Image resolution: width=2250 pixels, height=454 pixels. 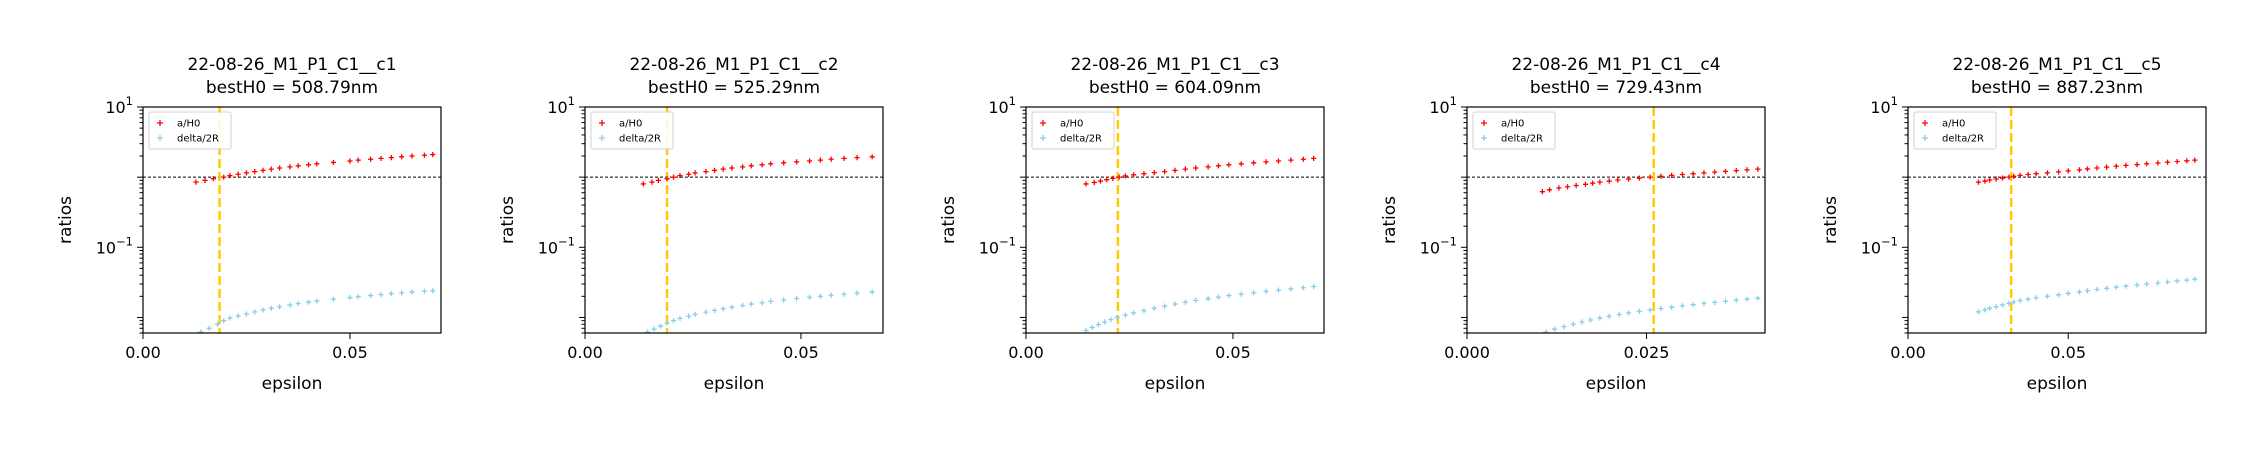 I want to click on x-tick-label: 0.05, so click(x=1233, y=352).